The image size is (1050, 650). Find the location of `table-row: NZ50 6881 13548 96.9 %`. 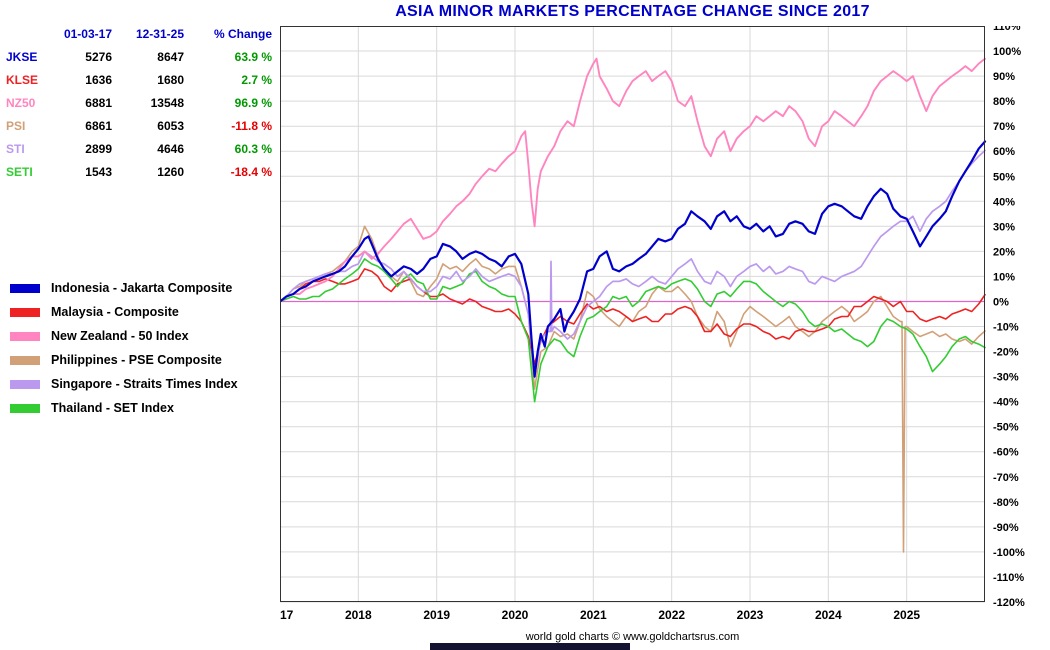

table-row: NZ50 6881 13548 96.9 % is located at coordinates (142, 102).